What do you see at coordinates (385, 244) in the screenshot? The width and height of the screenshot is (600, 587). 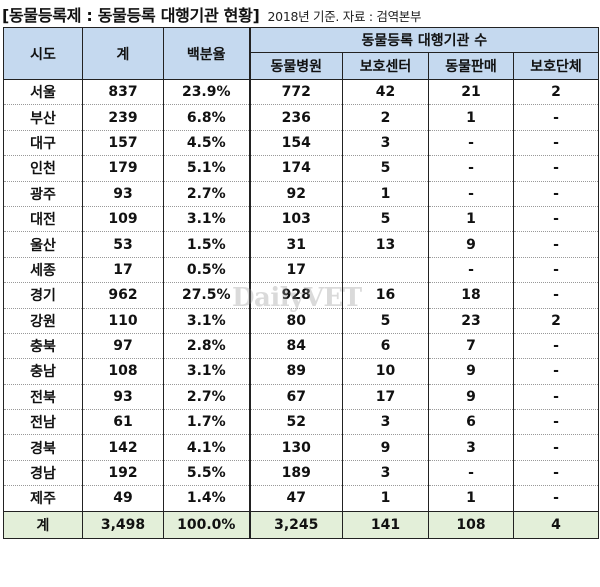 I see `cell-shelter: 13` at bounding box center [385, 244].